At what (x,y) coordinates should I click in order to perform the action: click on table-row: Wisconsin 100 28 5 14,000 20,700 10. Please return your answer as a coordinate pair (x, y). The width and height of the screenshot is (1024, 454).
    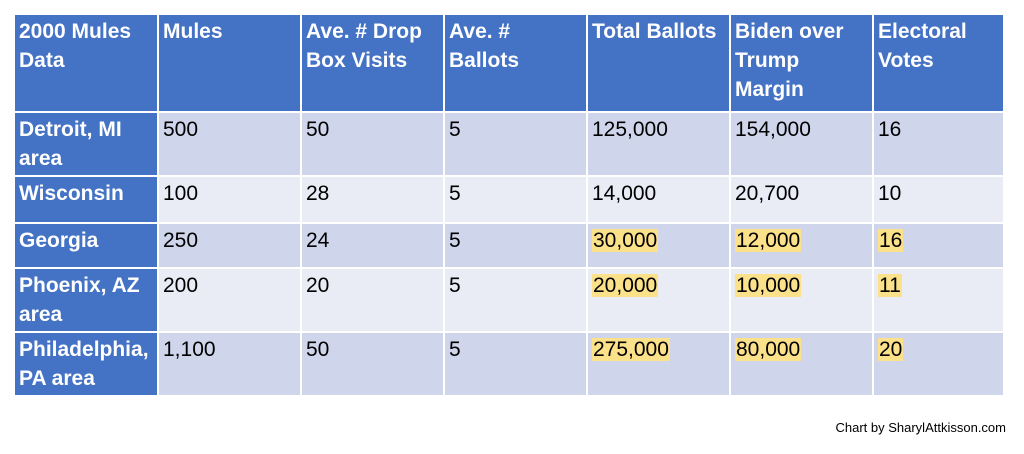
    Looking at the image, I should click on (509, 199).